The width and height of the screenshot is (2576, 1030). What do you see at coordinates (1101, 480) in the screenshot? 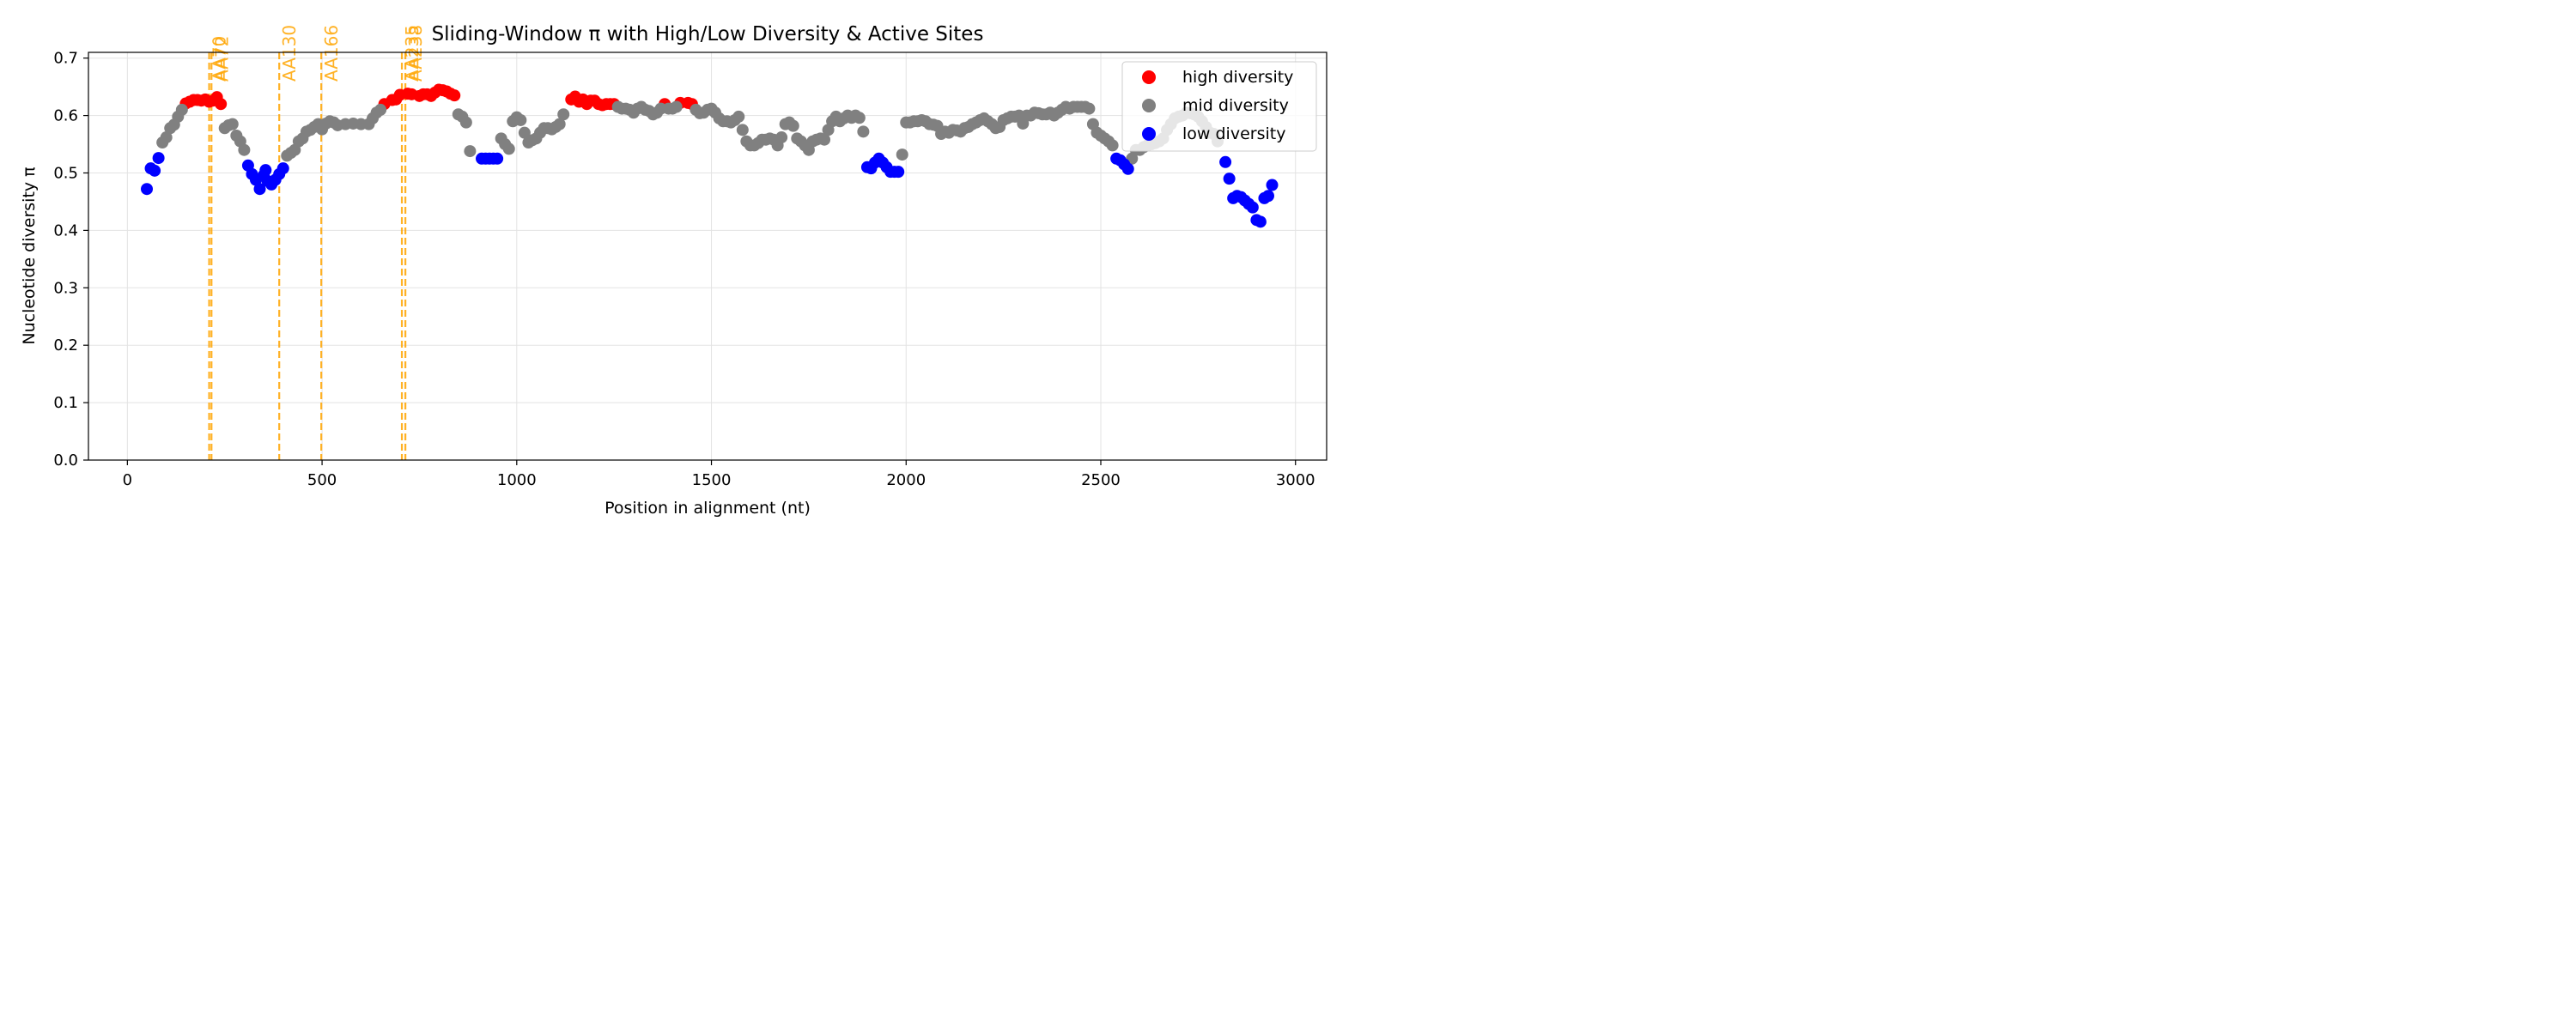
I see `x-tick-label: 2500` at bounding box center [1101, 480].